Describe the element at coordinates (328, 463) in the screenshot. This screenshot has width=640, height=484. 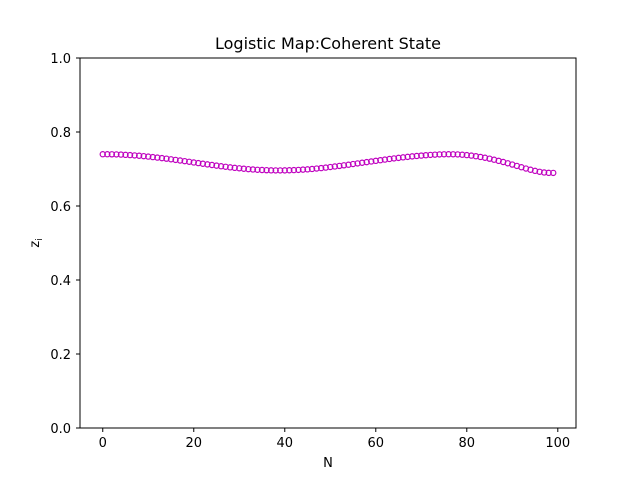
I see `x-axis-label: N` at that location.